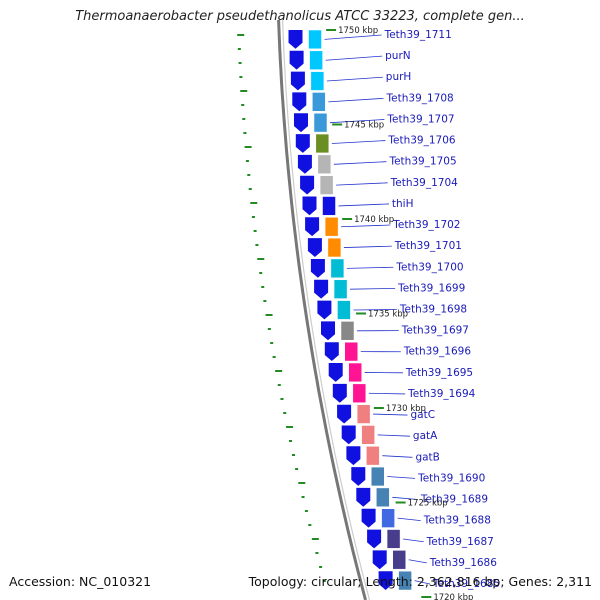  Describe the element at coordinates (460, 542) in the screenshot. I see `gene-label: Teth39_1687` at that location.